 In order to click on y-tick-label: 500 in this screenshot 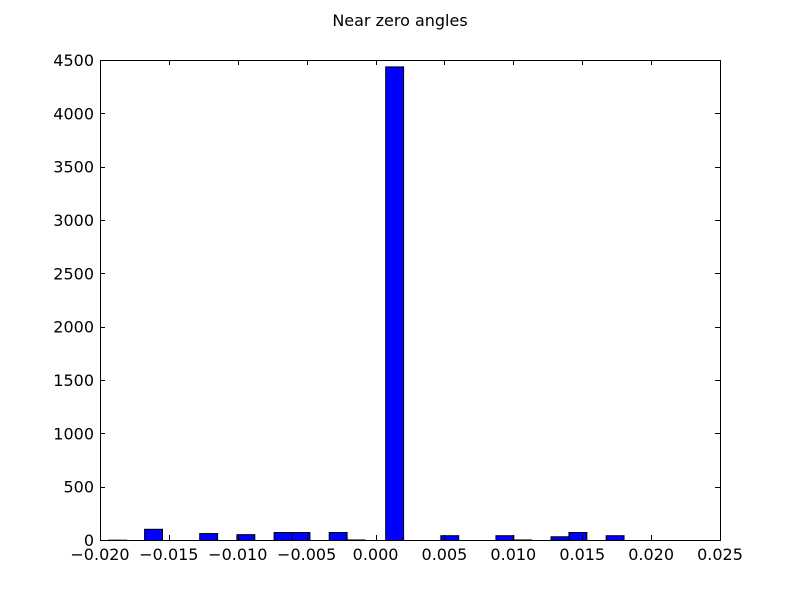, I will do `click(78, 487)`.